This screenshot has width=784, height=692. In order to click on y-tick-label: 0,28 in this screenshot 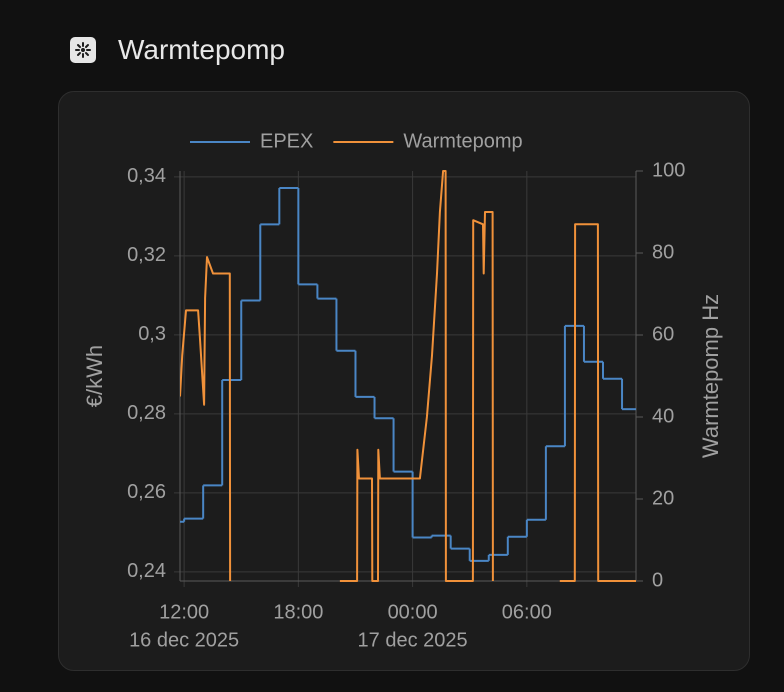, I will do `click(146, 413)`.